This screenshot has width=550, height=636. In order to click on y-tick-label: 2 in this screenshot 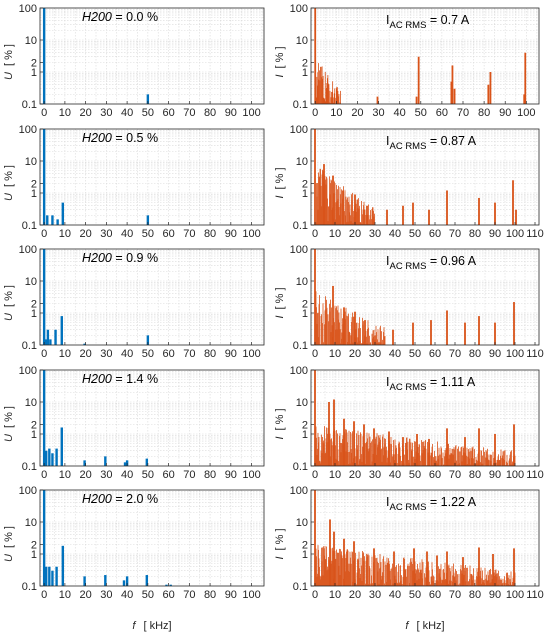, I will do `click(34, 304)`.